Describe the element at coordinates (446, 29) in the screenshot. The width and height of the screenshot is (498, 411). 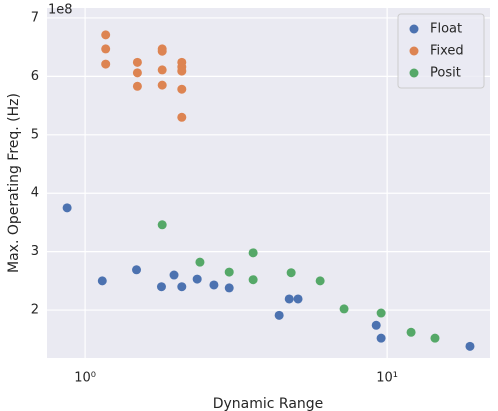
I see `legend-label: Float` at that location.